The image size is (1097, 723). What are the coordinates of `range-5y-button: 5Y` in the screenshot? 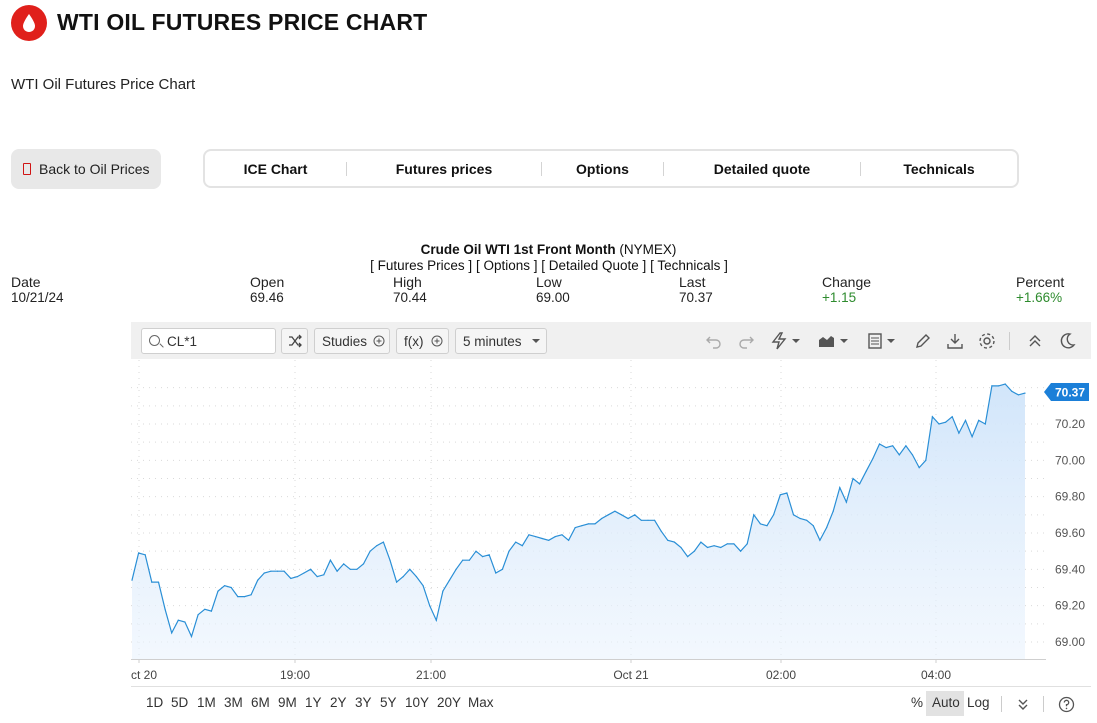 It's located at (388, 702).